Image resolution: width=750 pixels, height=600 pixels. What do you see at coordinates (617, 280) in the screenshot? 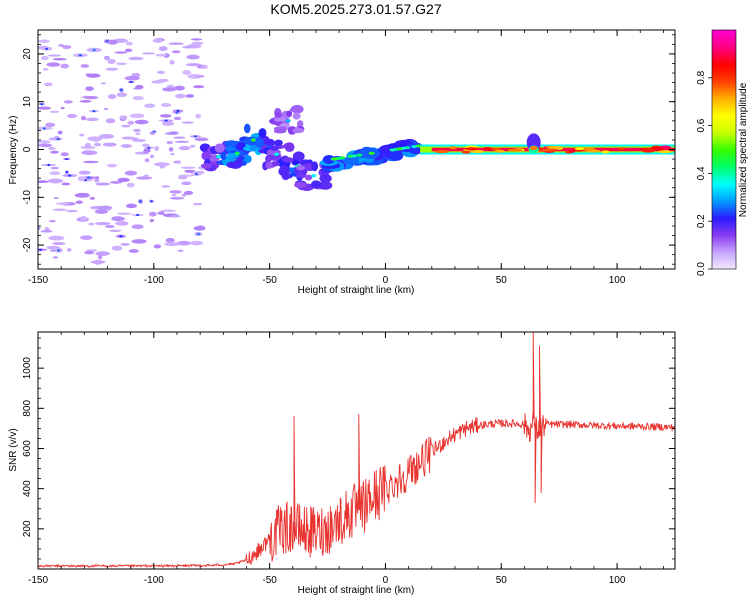
I see `top-x-tick-label: 100` at bounding box center [617, 280].